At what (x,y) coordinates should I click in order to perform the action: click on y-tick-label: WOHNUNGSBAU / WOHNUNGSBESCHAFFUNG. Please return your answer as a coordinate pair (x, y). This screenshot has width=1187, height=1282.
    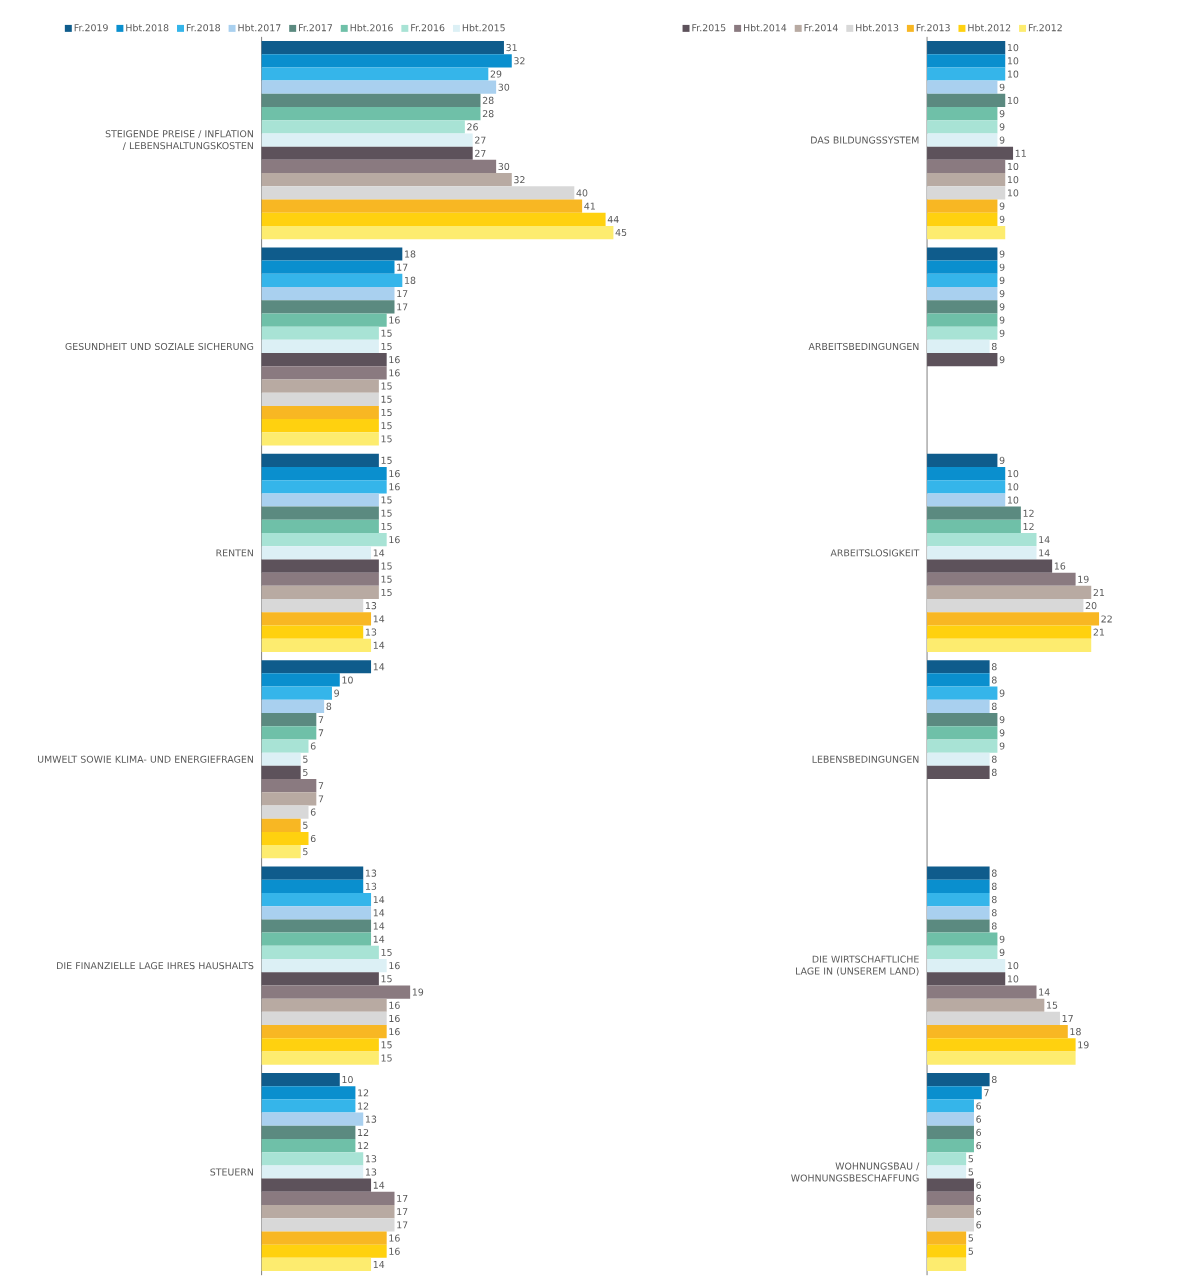
    Looking at the image, I should click on (855, 1172).